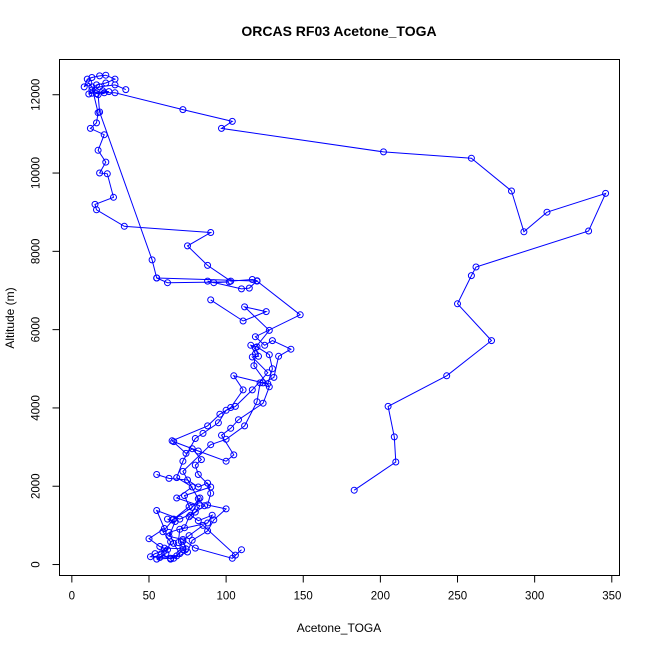  I want to click on x-tick-label: 200, so click(380, 597).